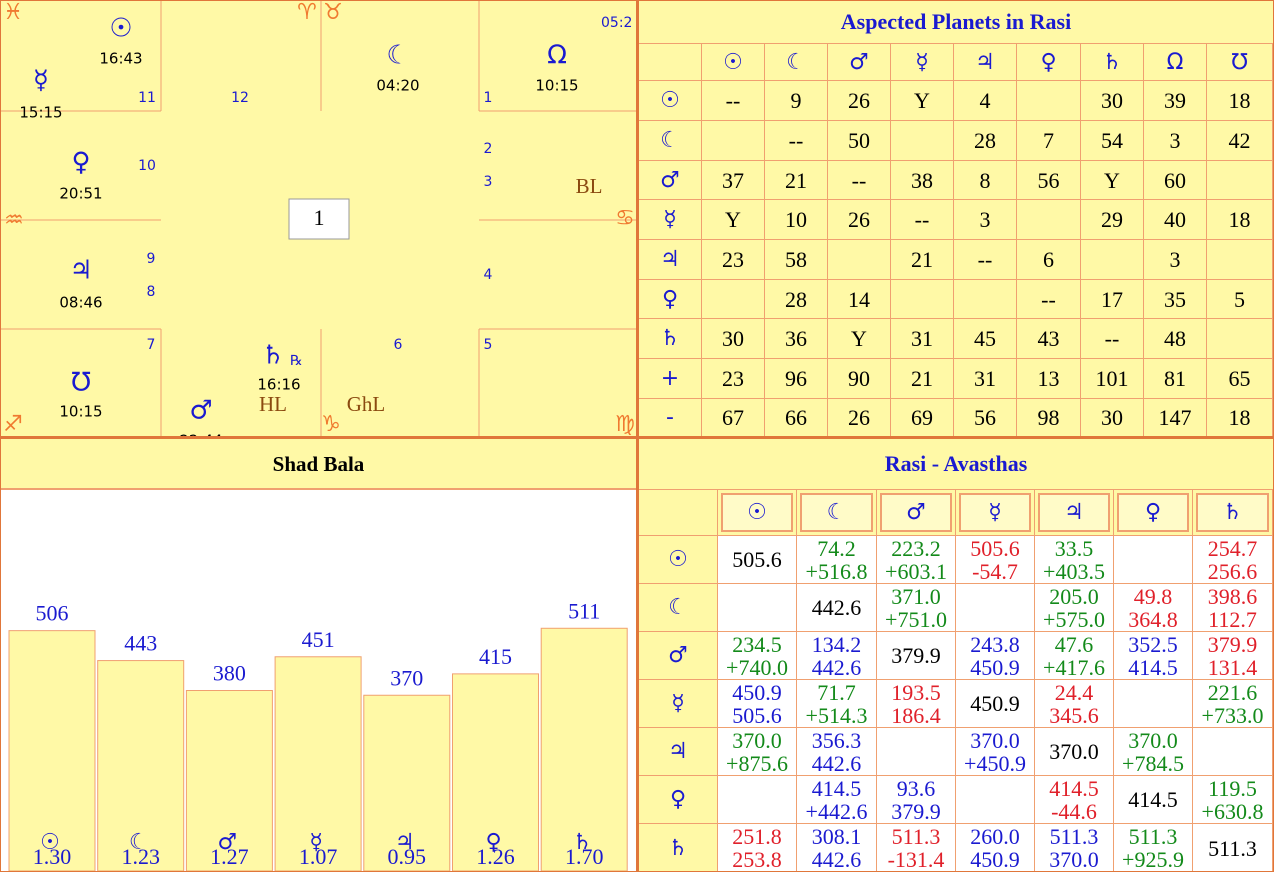  Describe the element at coordinates (1074, 548) in the screenshot. I see `avastha-value: 33.5` at that location.